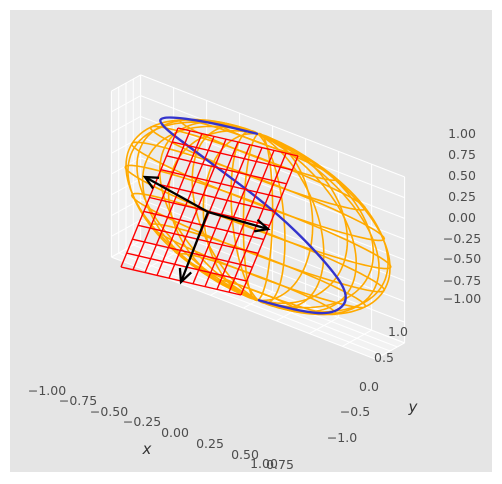  Describe the element at coordinates (47, 390) in the screenshot. I see `x-tick-label: −1.00` at that location.